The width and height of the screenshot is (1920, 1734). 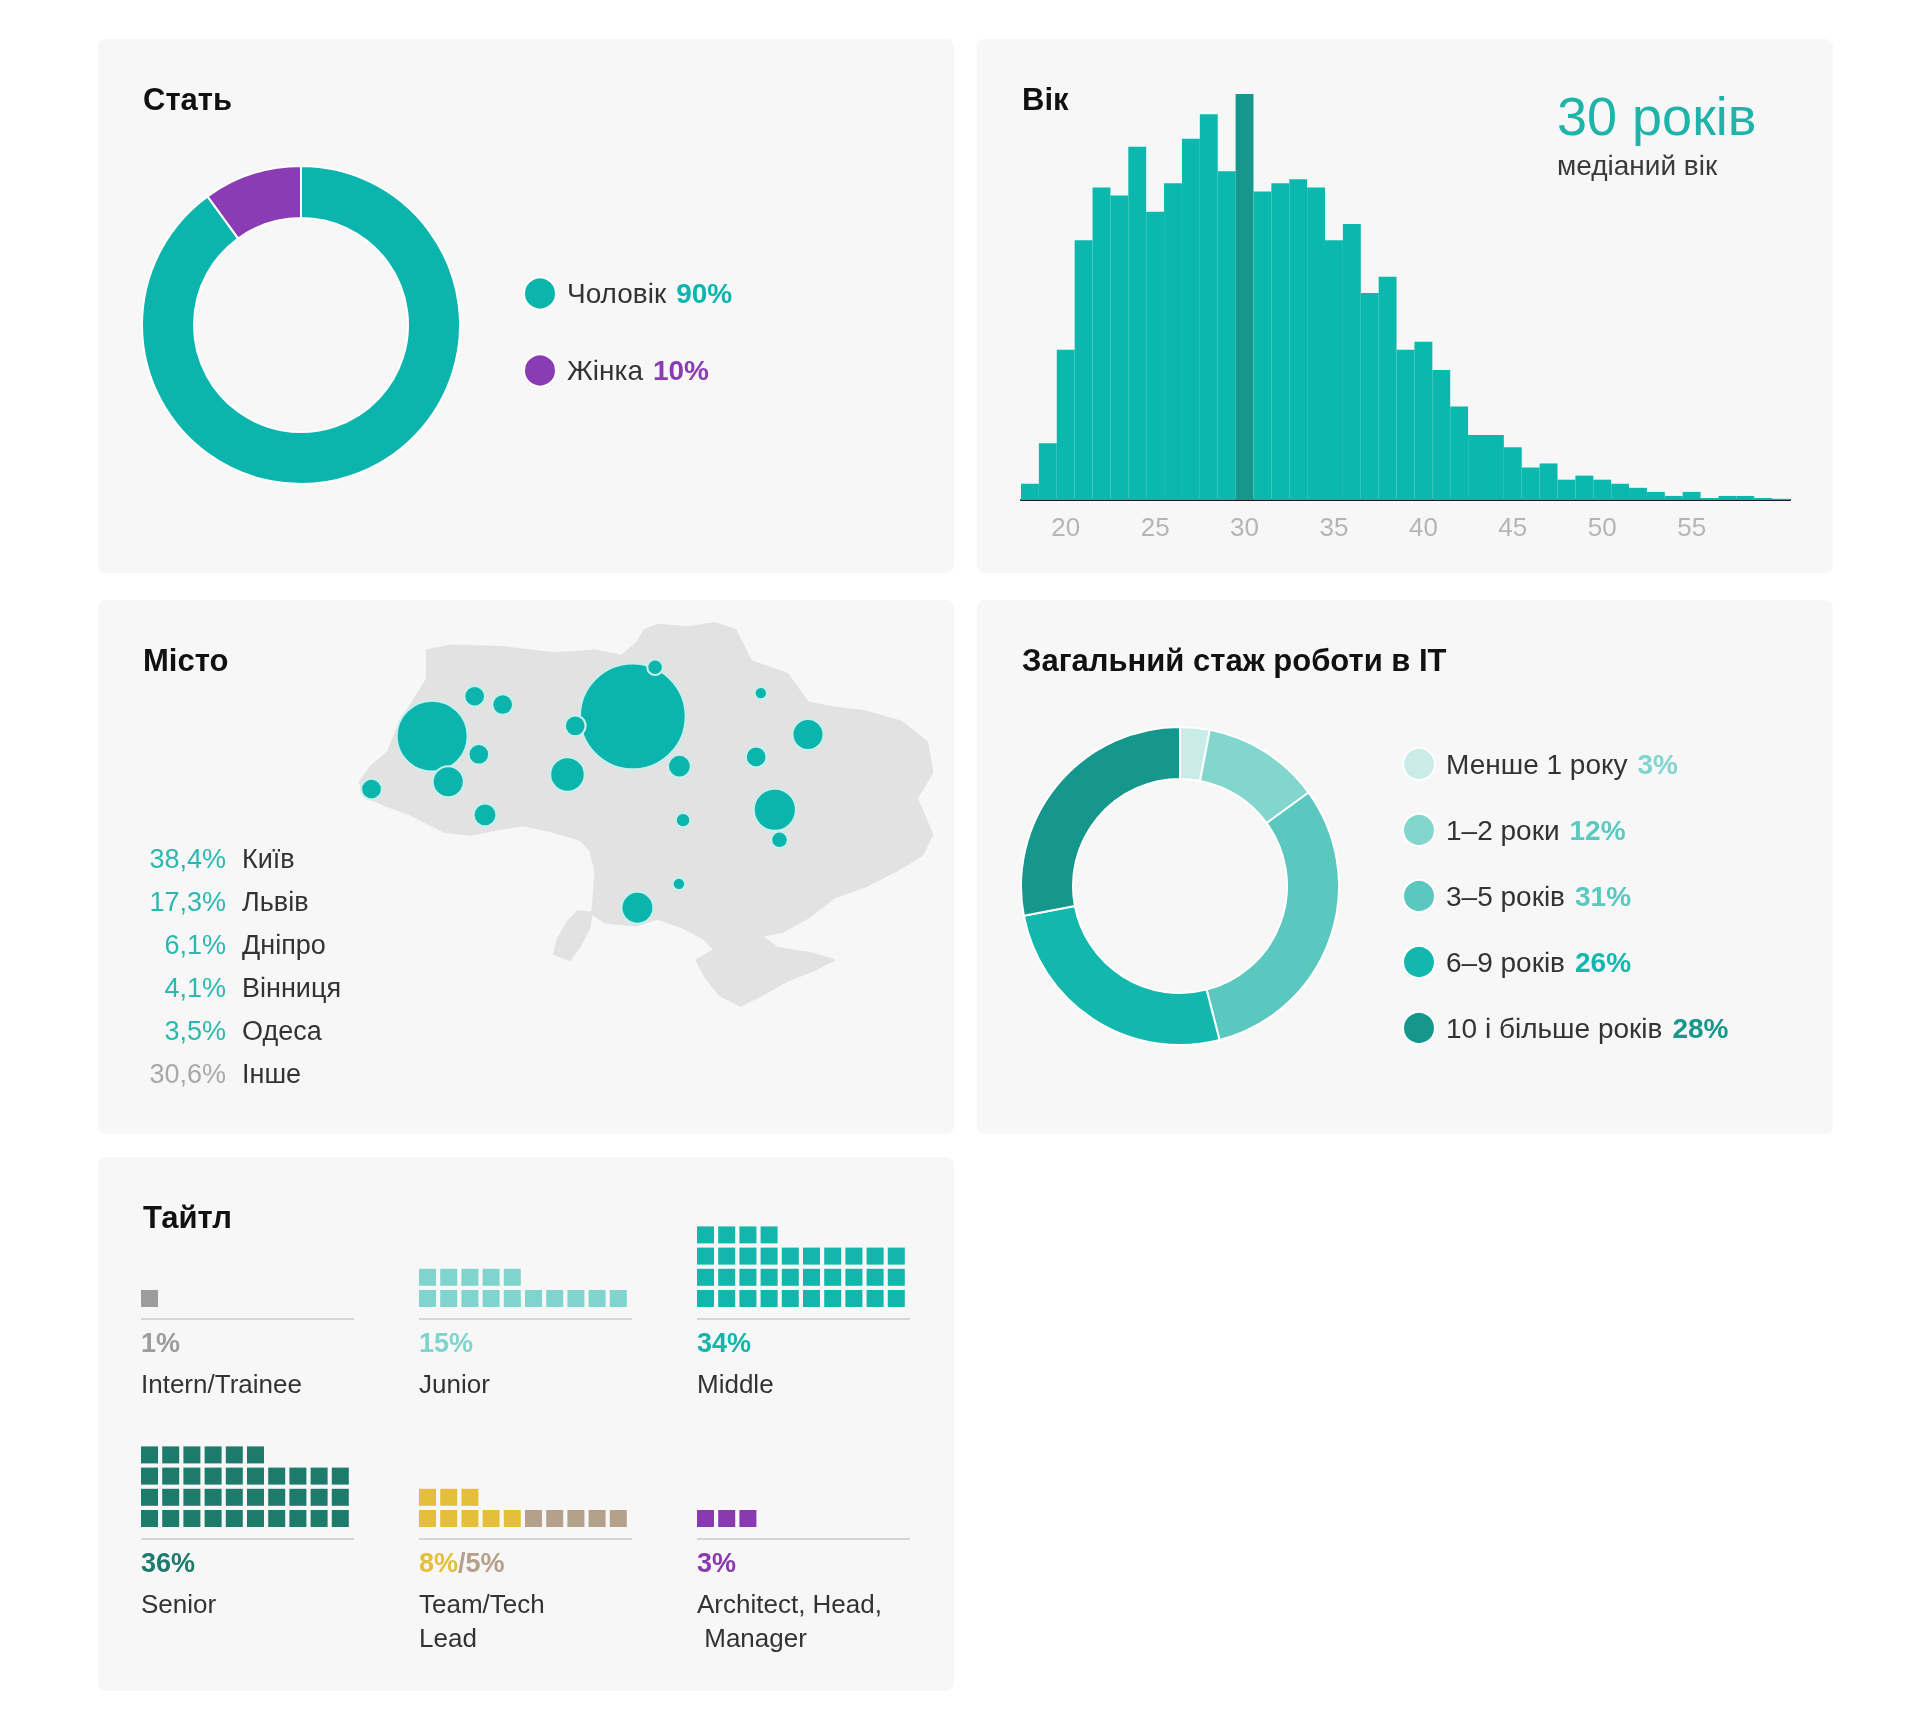 I want to click on data-label: 36%, so click(x=168, y=1562).